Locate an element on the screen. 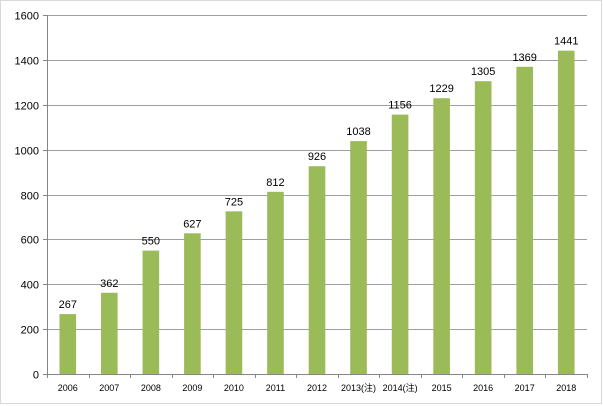 The image size is (603, 406). data-label-2011: 812 is located at coordinates (275, 183).